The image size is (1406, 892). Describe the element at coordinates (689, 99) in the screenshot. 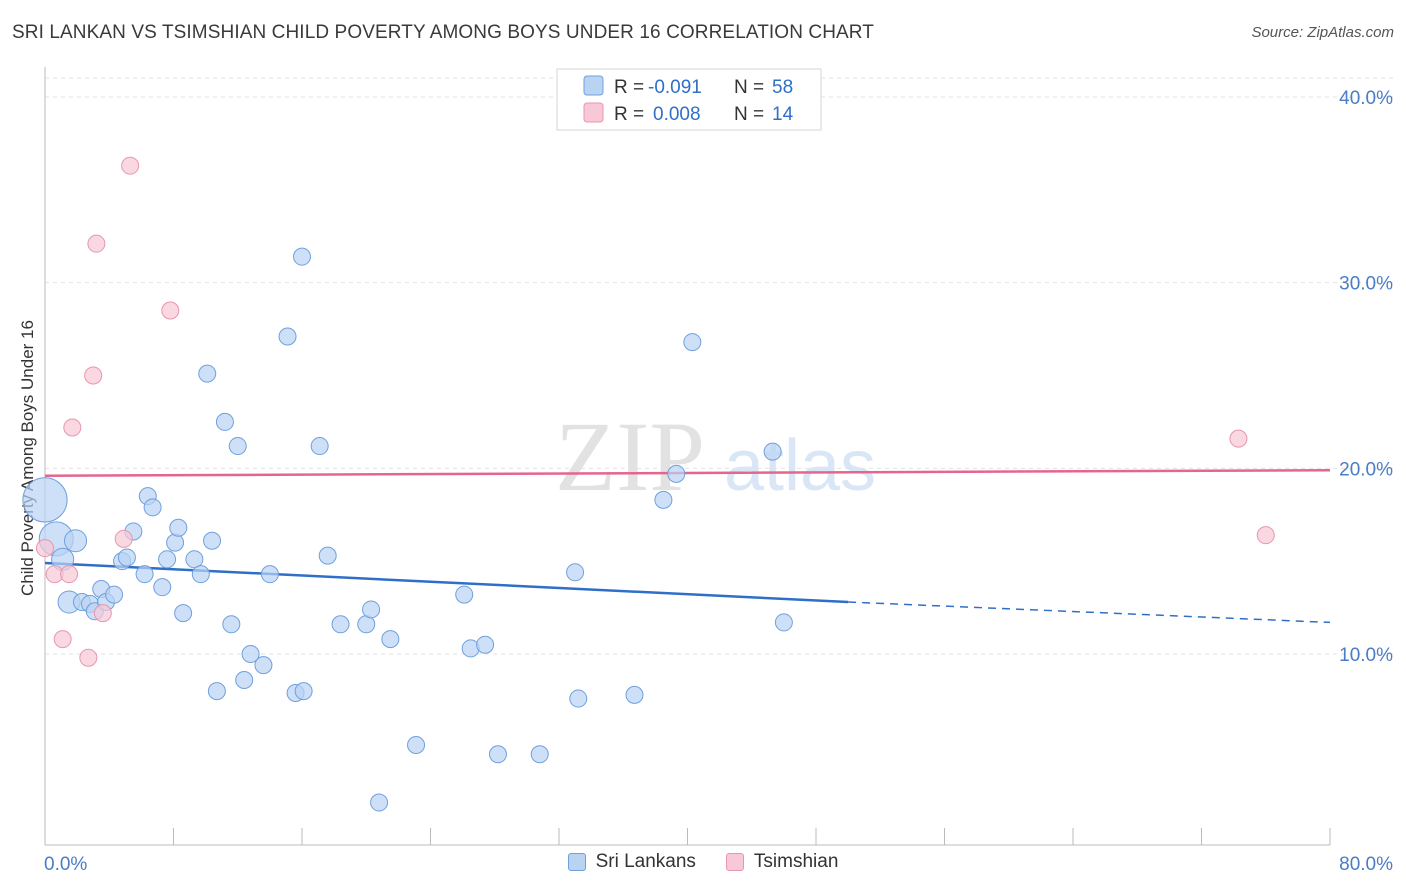

I see `stats-legend: R = -0.091 N = 58 R = 0.008 N = 14` at that location.